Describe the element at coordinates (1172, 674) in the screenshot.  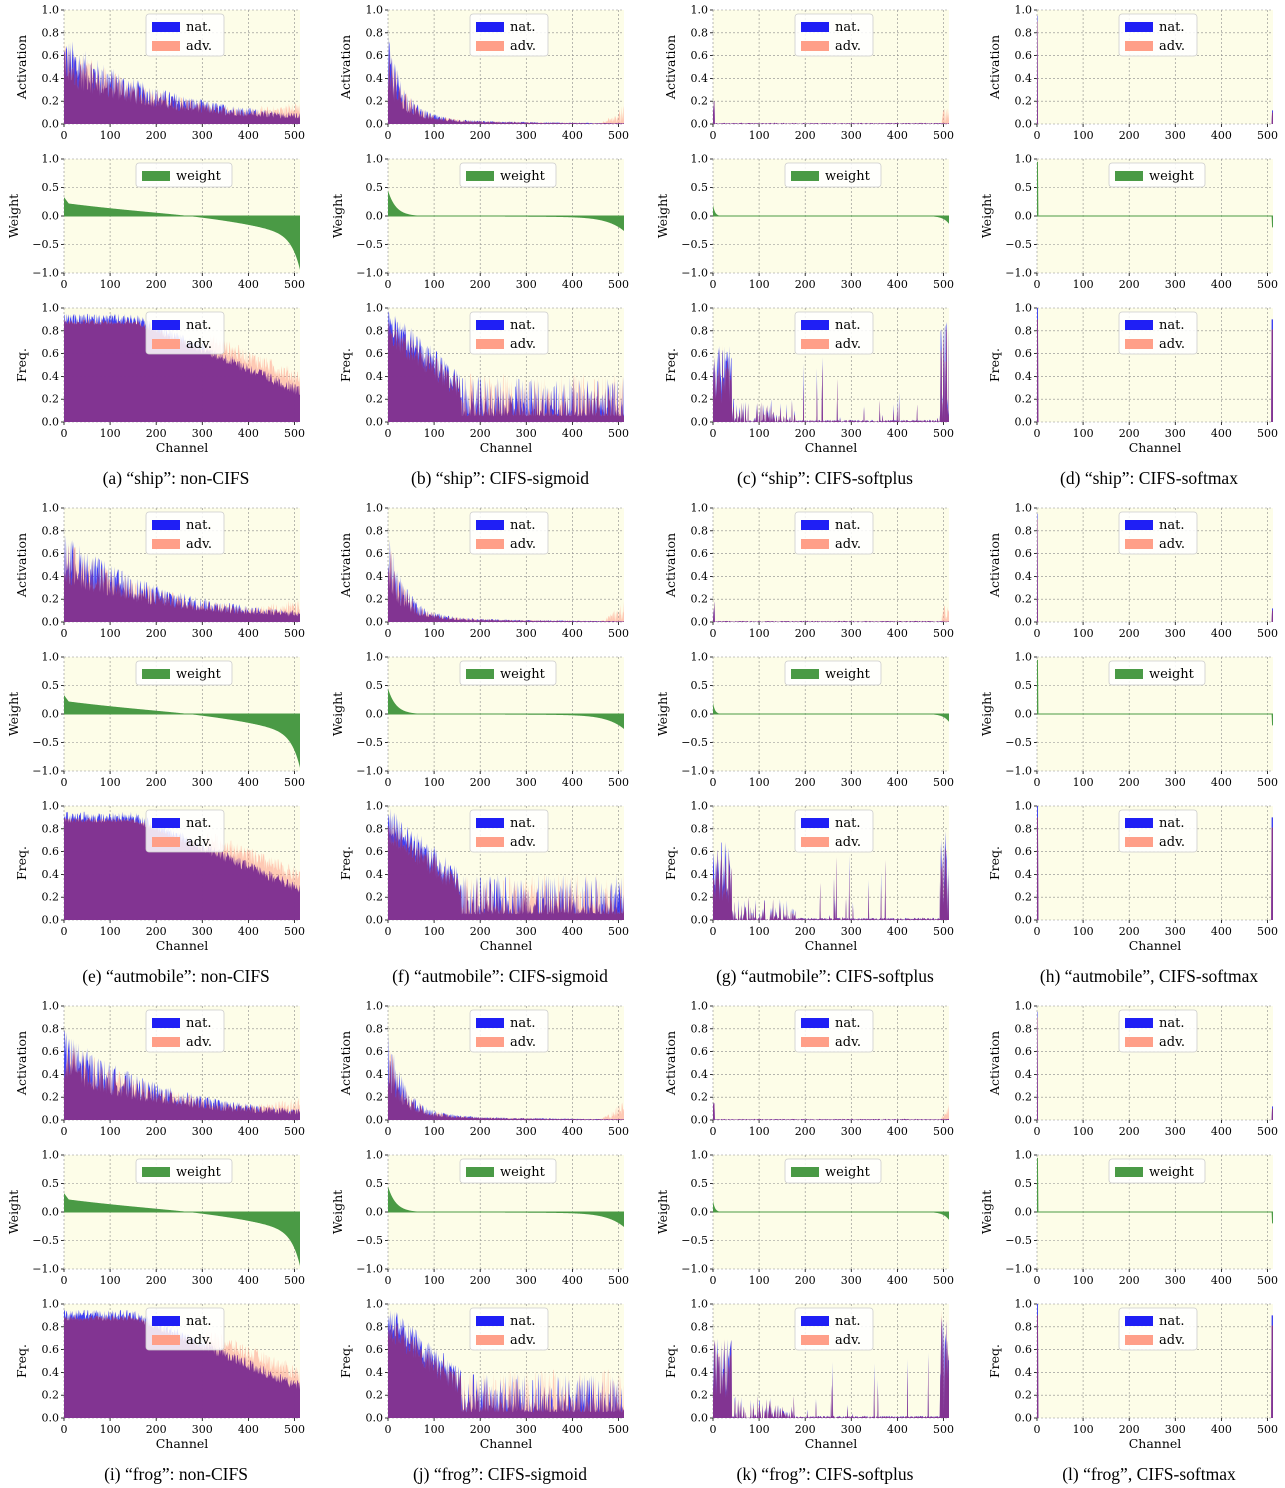
I see `weight-legend-label: weight` at that location.